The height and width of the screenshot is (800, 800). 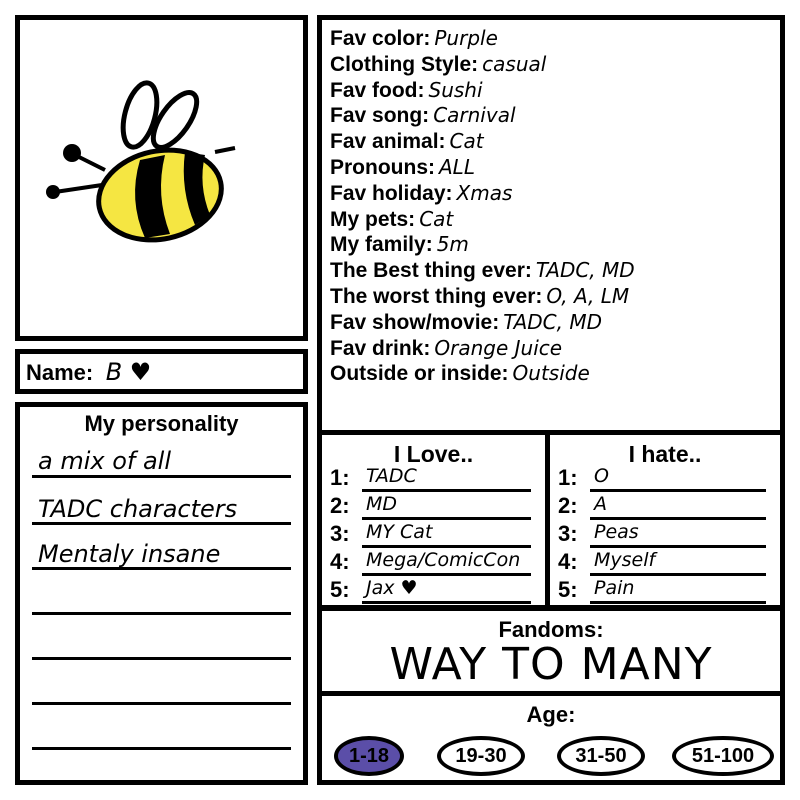 I want to click on fact-row: Outside or inside: Outside, so click(x=551, y=374).